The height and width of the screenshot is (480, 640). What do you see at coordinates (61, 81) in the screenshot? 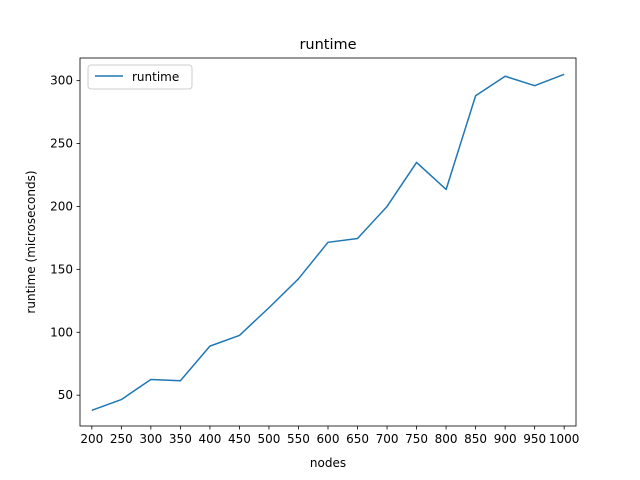
I see `y-tick-label: 300` at bounding box center [61, 81].